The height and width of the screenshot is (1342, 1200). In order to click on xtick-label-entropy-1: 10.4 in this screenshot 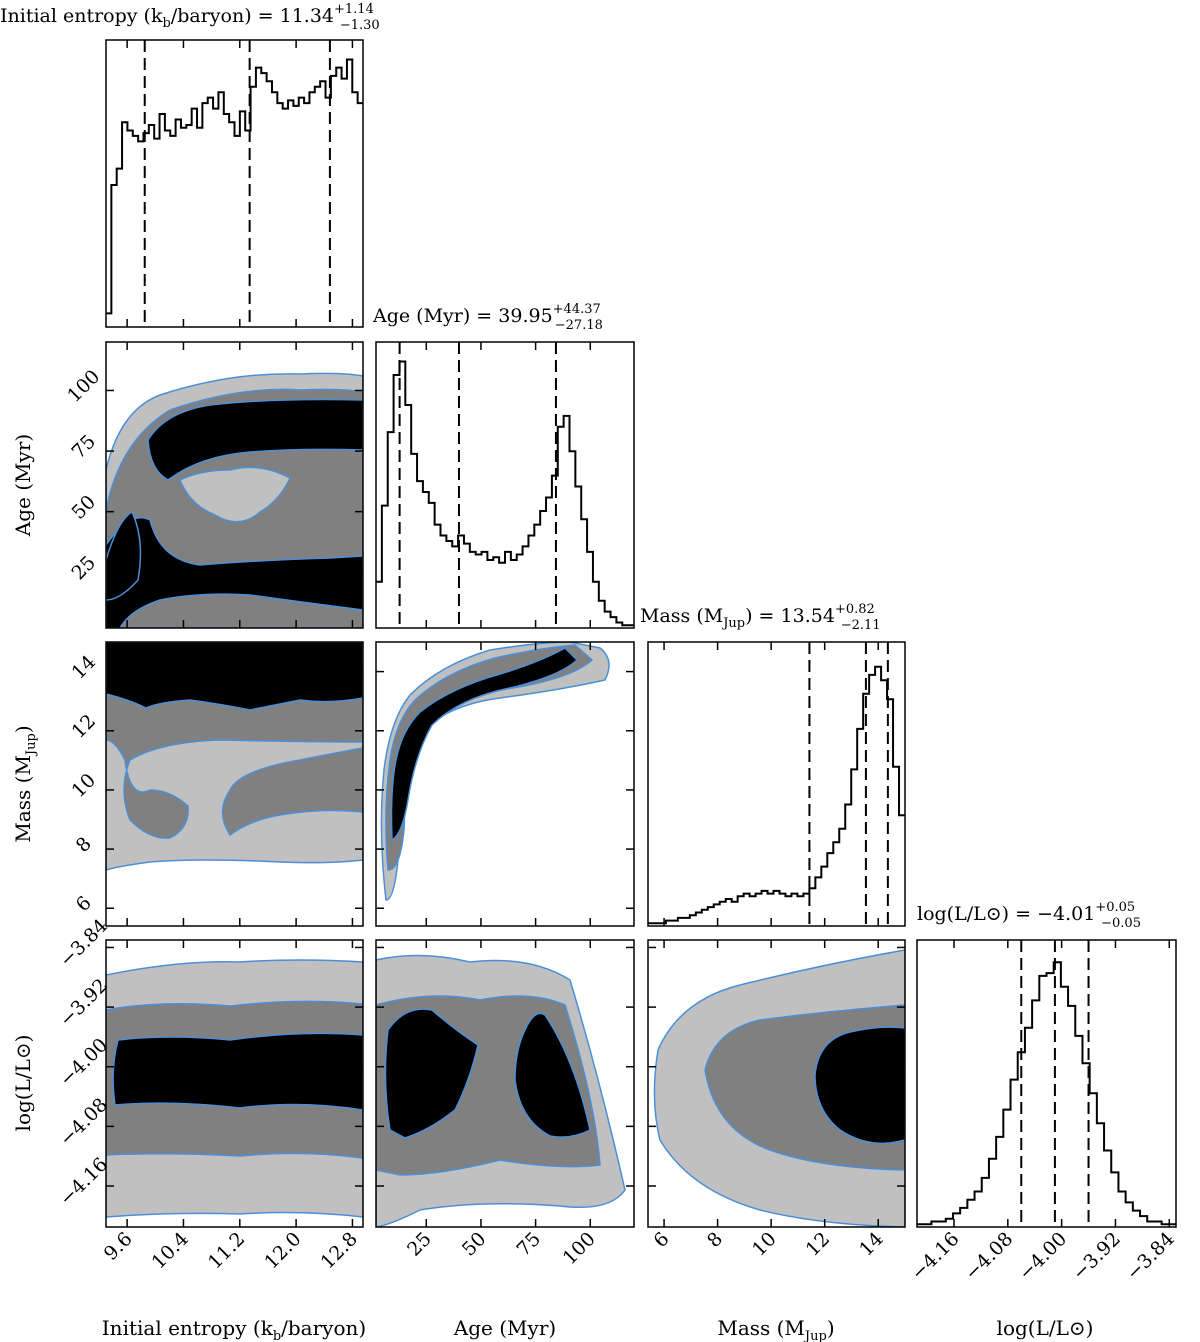, I will do `click(170, 1250)`.